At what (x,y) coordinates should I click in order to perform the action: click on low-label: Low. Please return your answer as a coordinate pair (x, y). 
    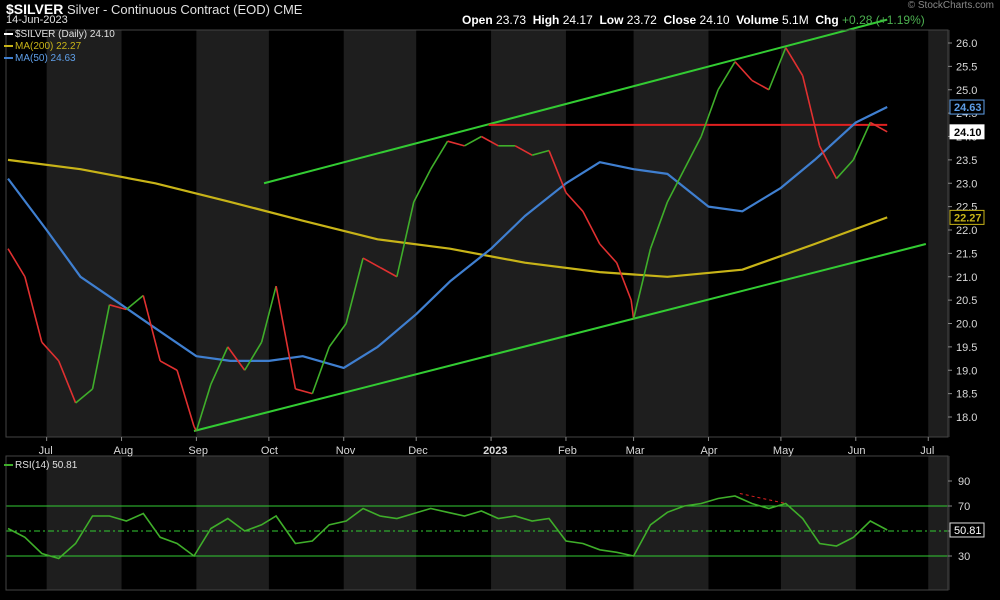
    Looking at the image, I should click on (611, 20).